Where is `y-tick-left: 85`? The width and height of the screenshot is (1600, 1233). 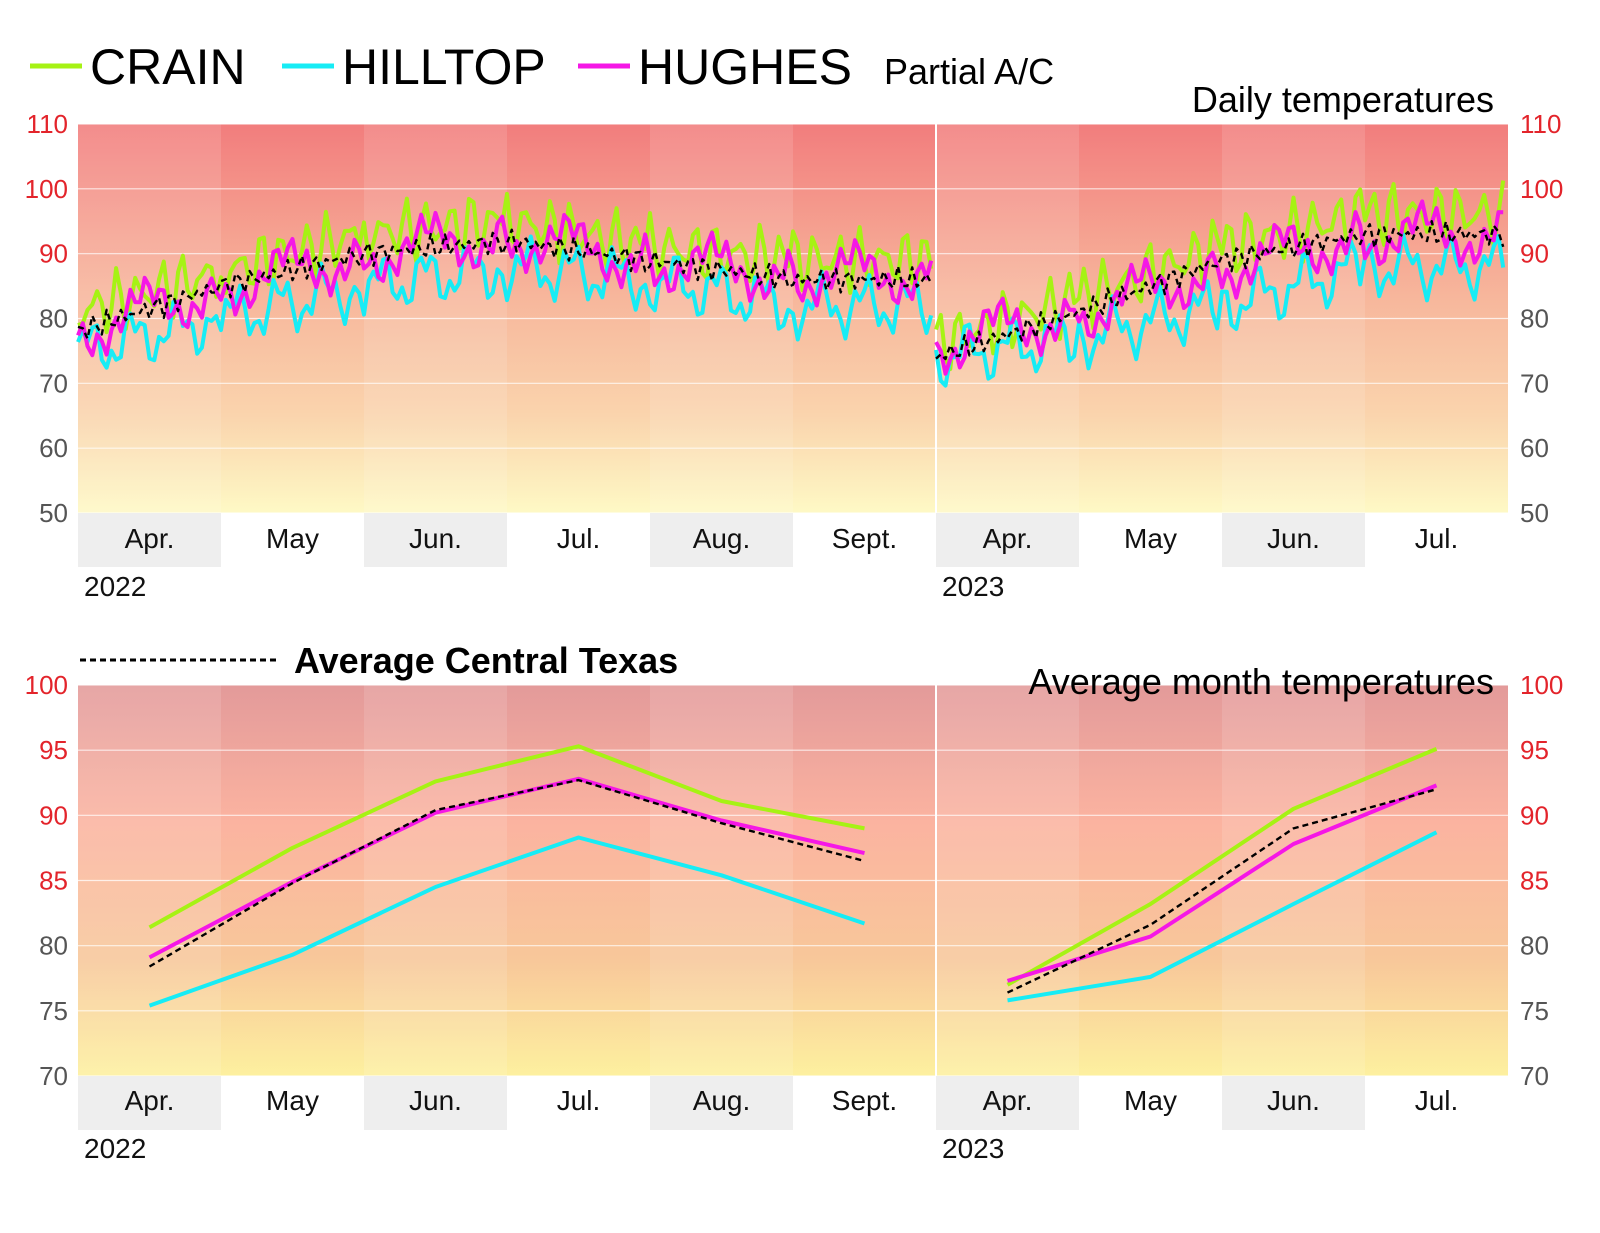
y-tick-left: 85 is located at coordinates (53, 881).